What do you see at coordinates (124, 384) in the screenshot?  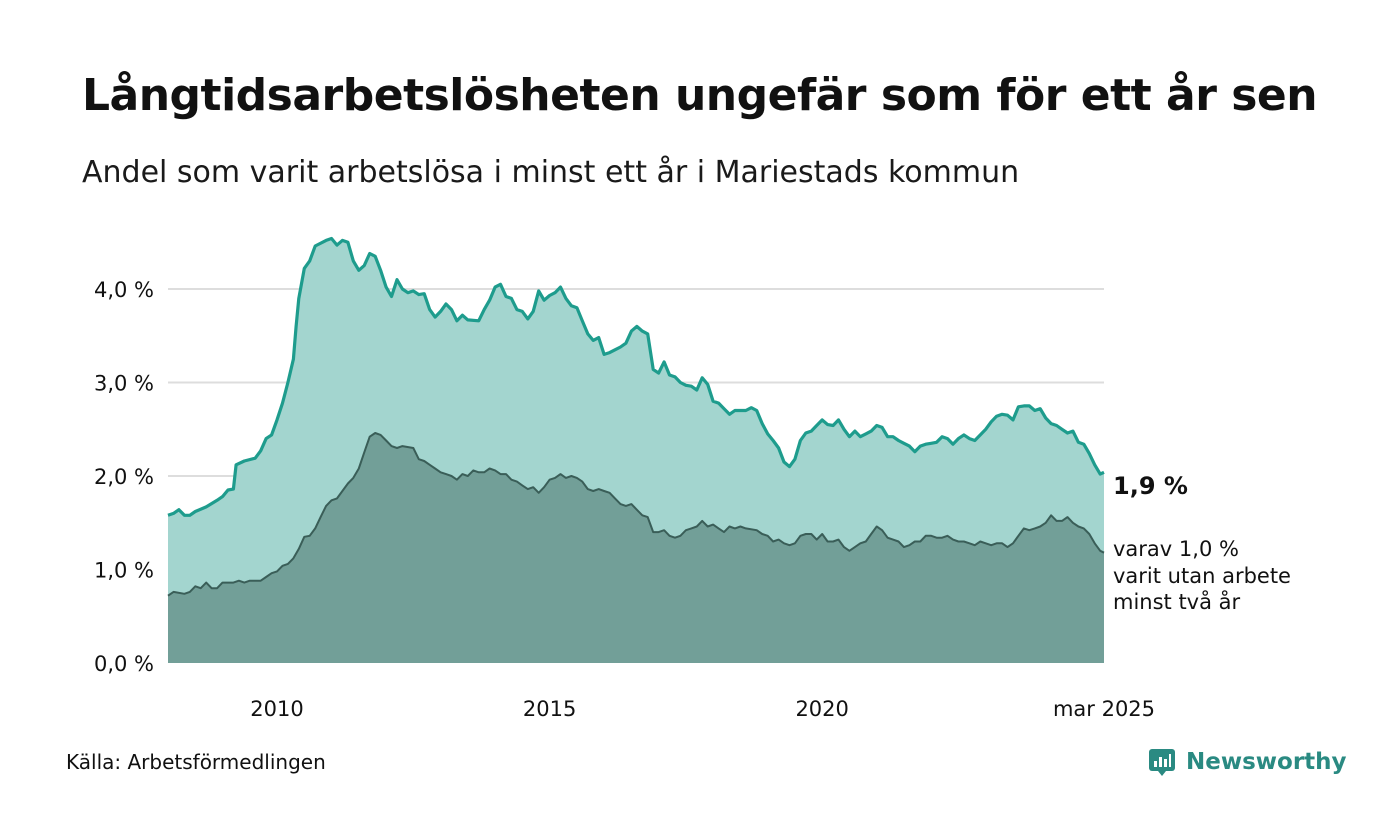 I see `y-tick-label: 3,0 %` at bounding box center [124, 384].